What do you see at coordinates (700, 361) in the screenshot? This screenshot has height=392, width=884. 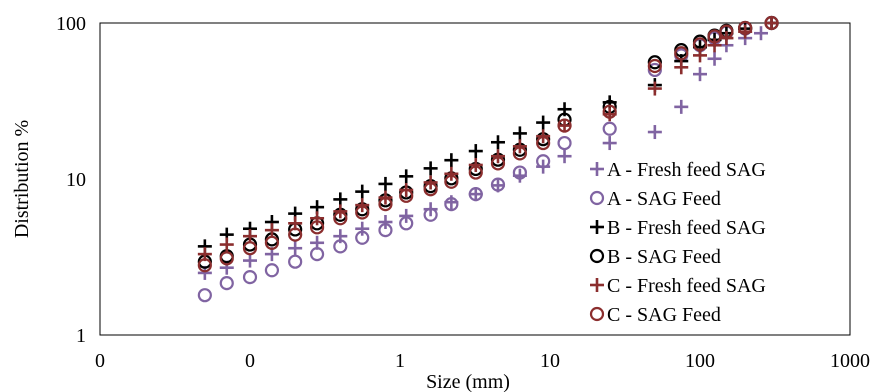 I see `x-tick-label: 100` at bounding box center [700, 361].